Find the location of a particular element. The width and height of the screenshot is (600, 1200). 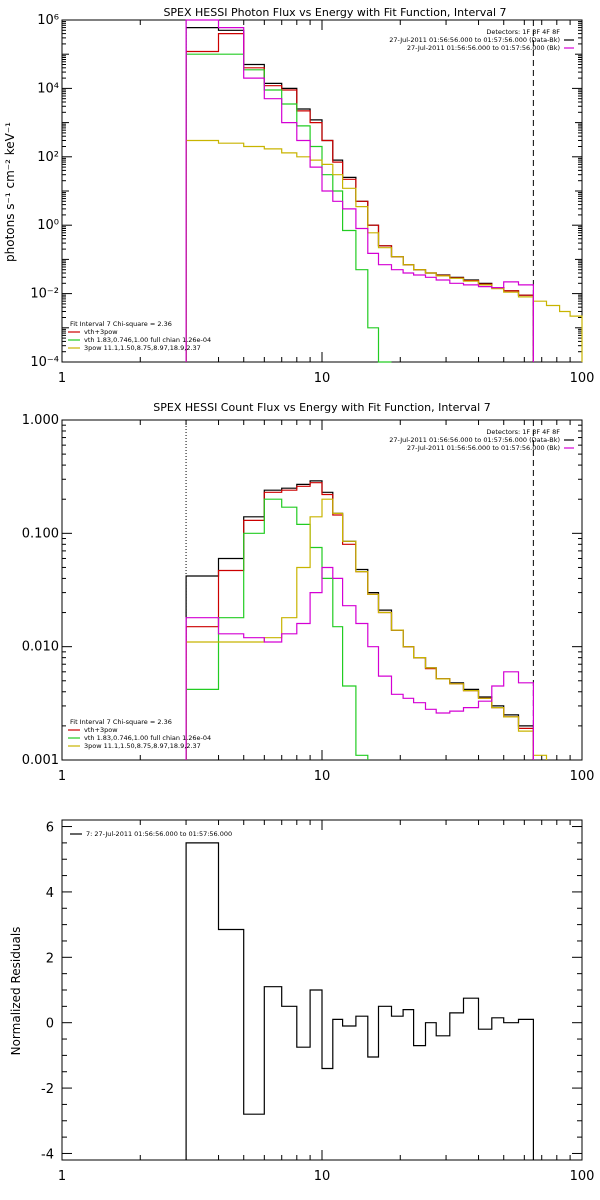

series-bk is located at coordinates (359, 663).